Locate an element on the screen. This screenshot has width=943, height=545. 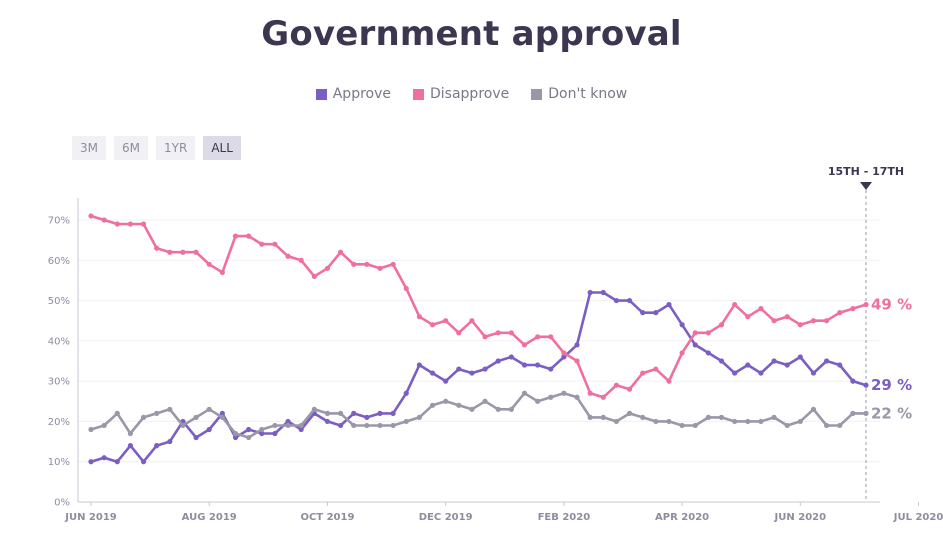
x-tick-label: AUG 2019 is located at coordinates (209, 517).